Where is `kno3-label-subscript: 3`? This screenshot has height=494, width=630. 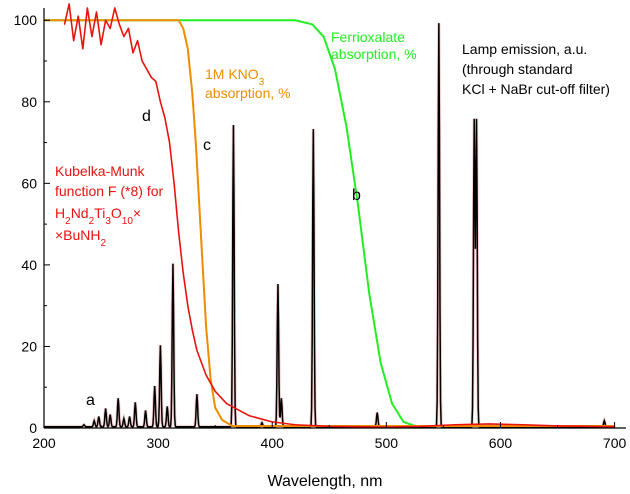 kno3-label-subscript: 3 is located at coordinates (262, 82).